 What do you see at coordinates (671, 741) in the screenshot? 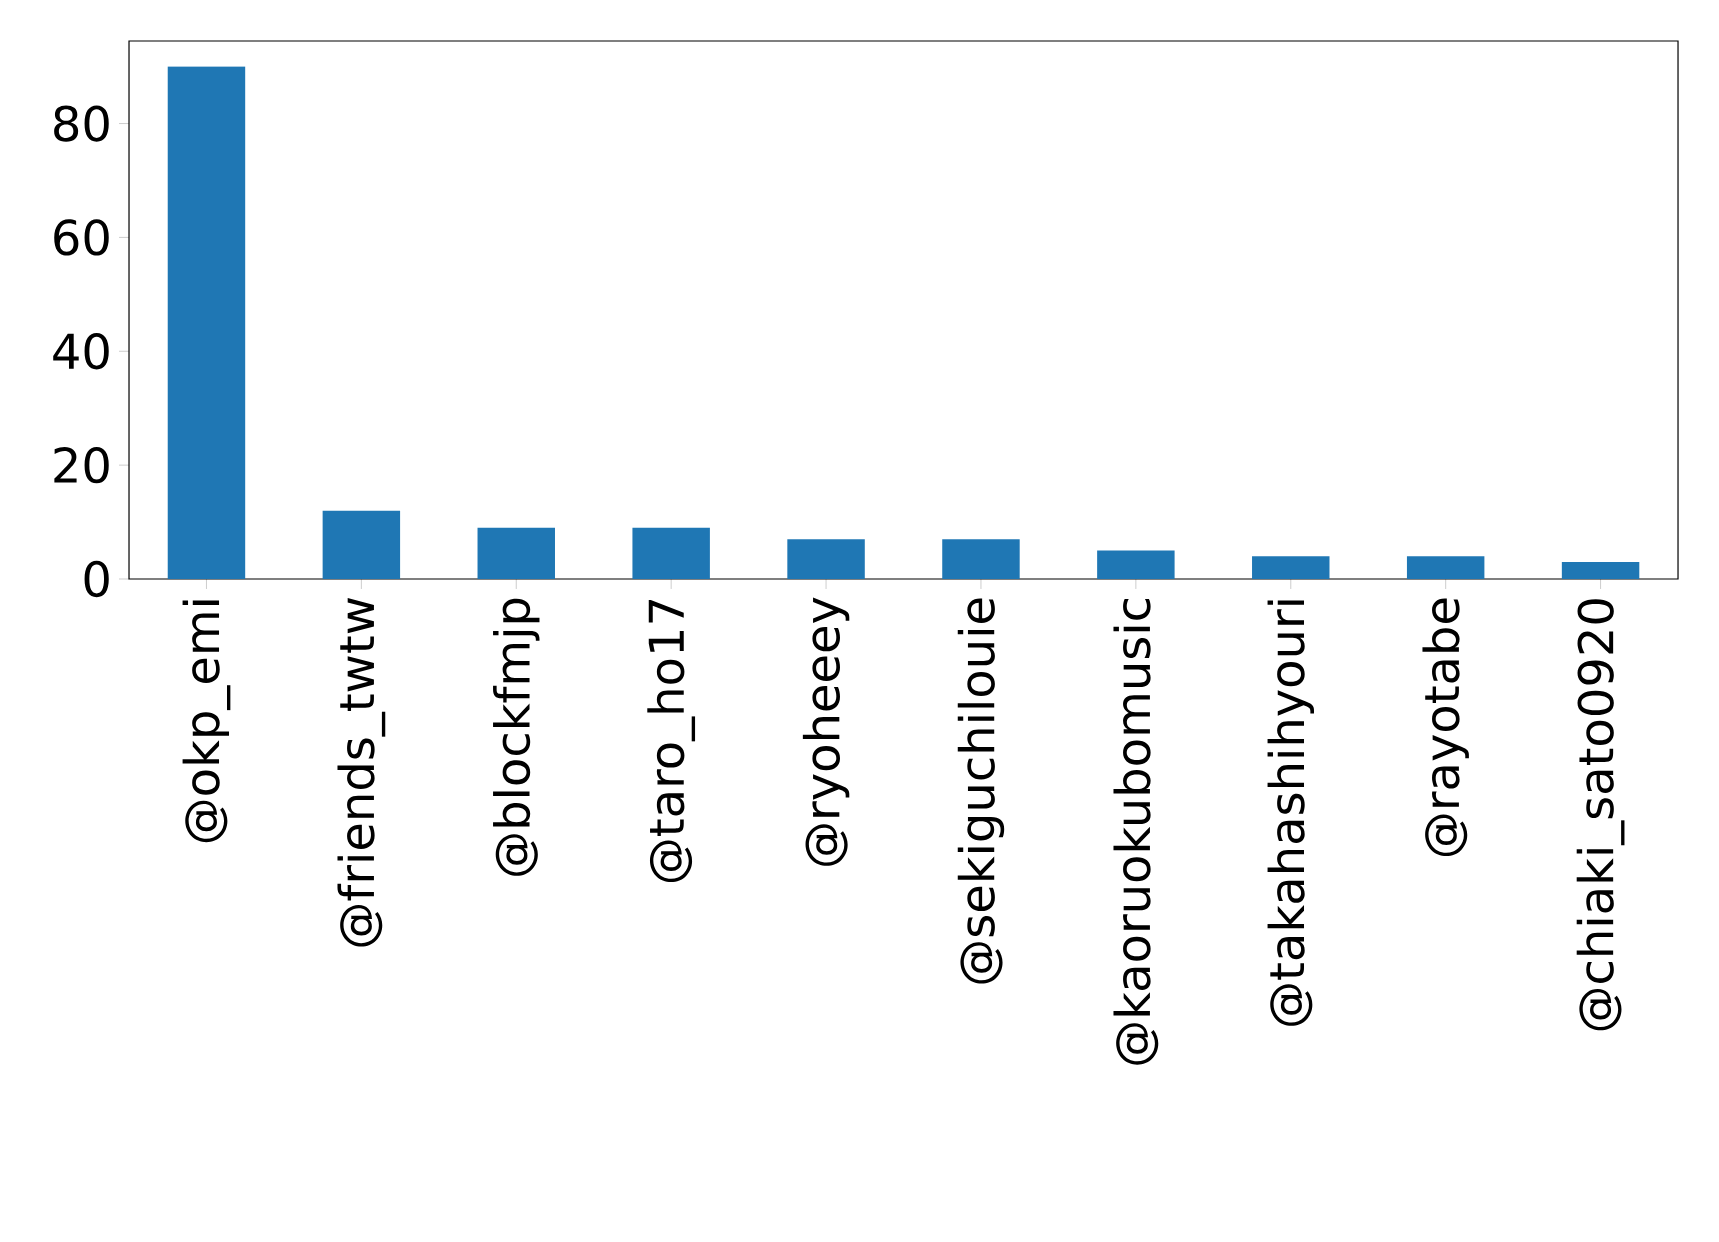
I see `x-tick-label: @taro_ho17` at bounding box center [671, 741].